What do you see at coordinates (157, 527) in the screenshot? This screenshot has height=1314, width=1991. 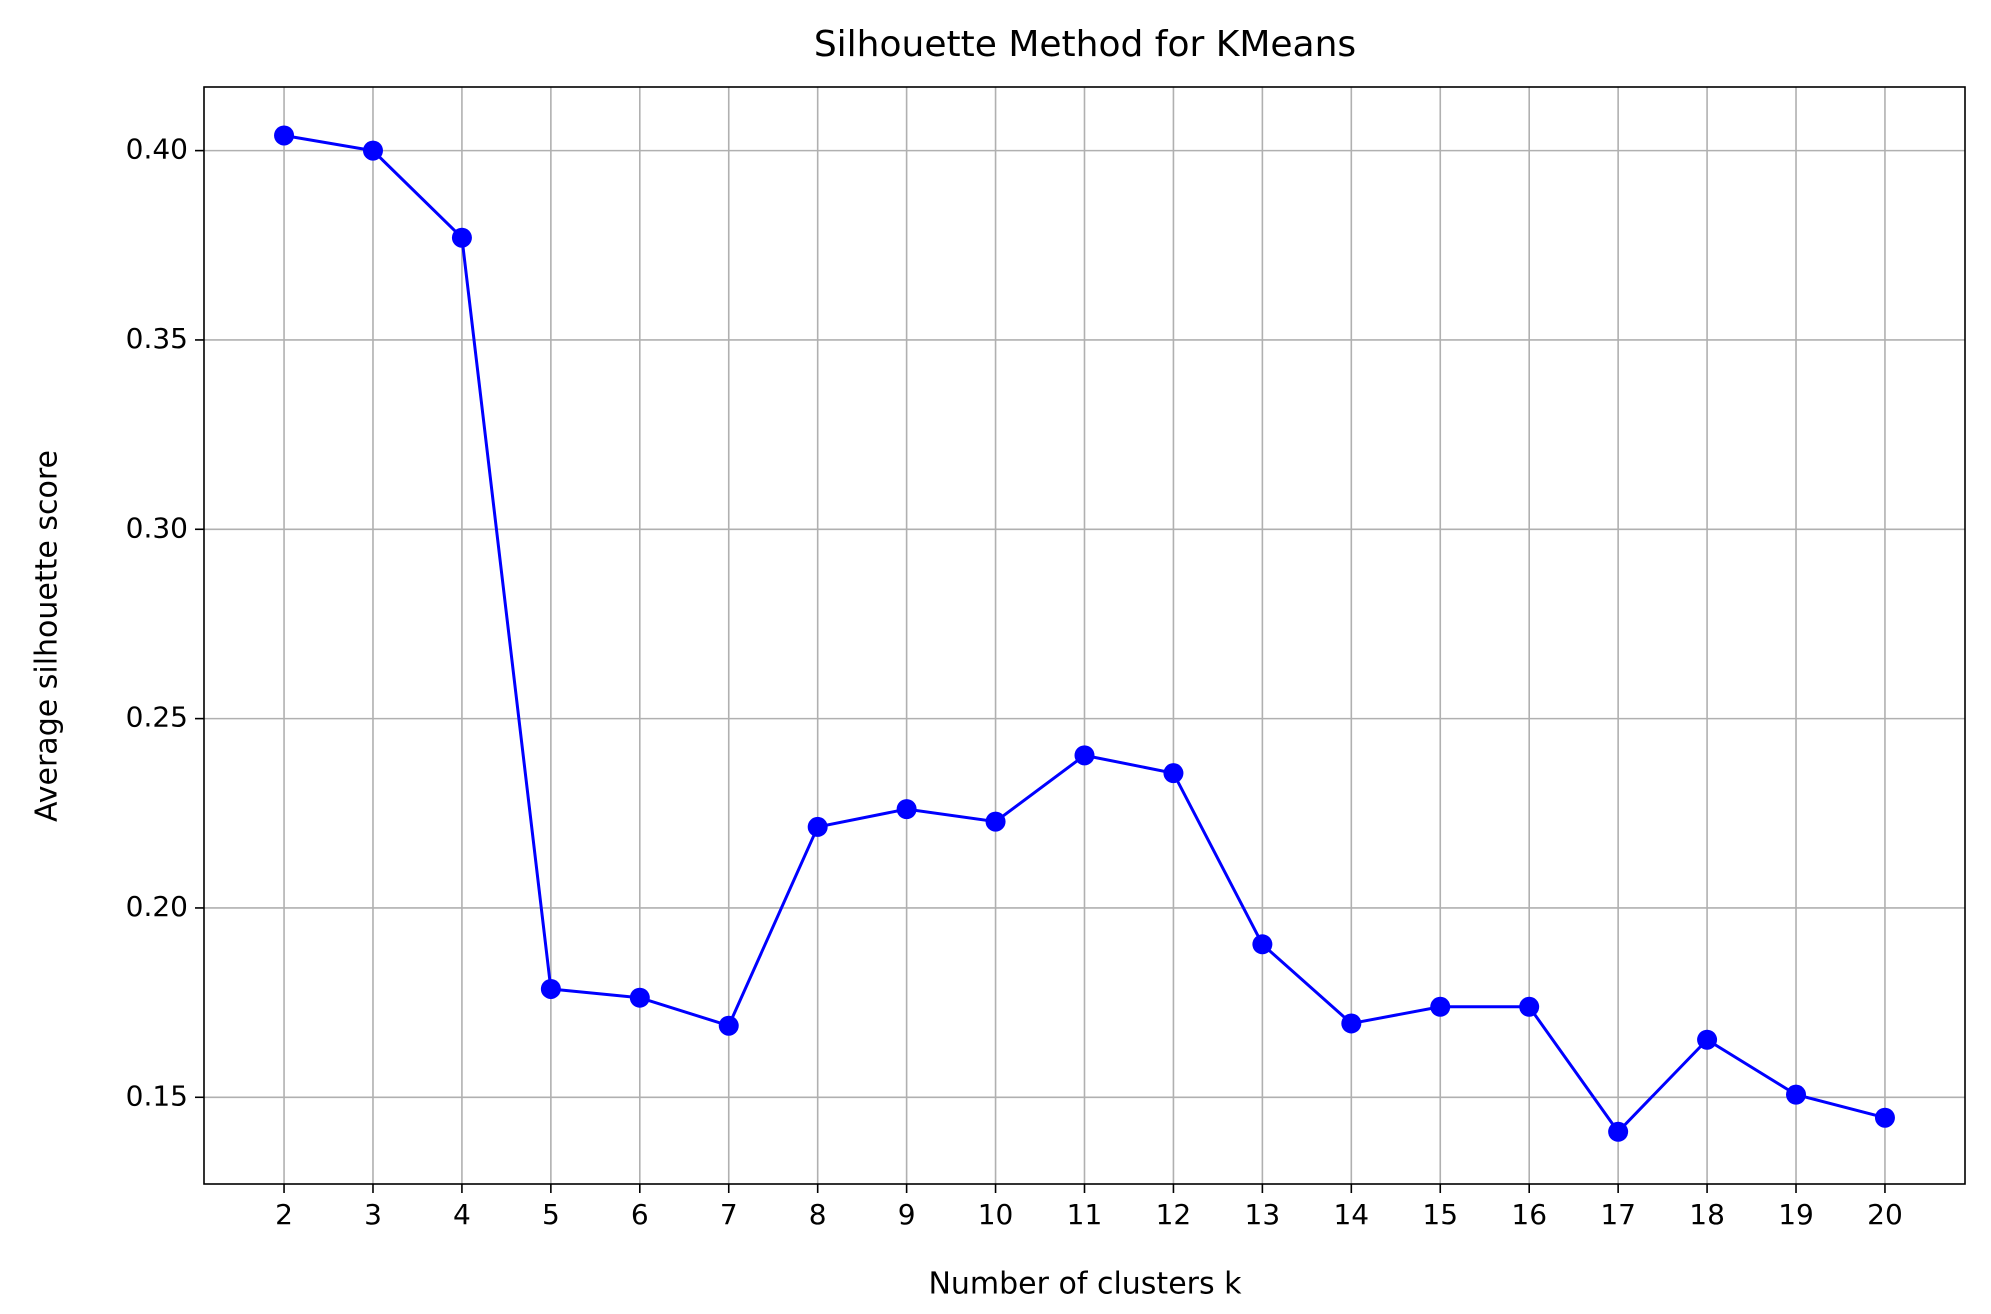 I see `y-tick-label: 0.30` at bounding box center [157, 527].